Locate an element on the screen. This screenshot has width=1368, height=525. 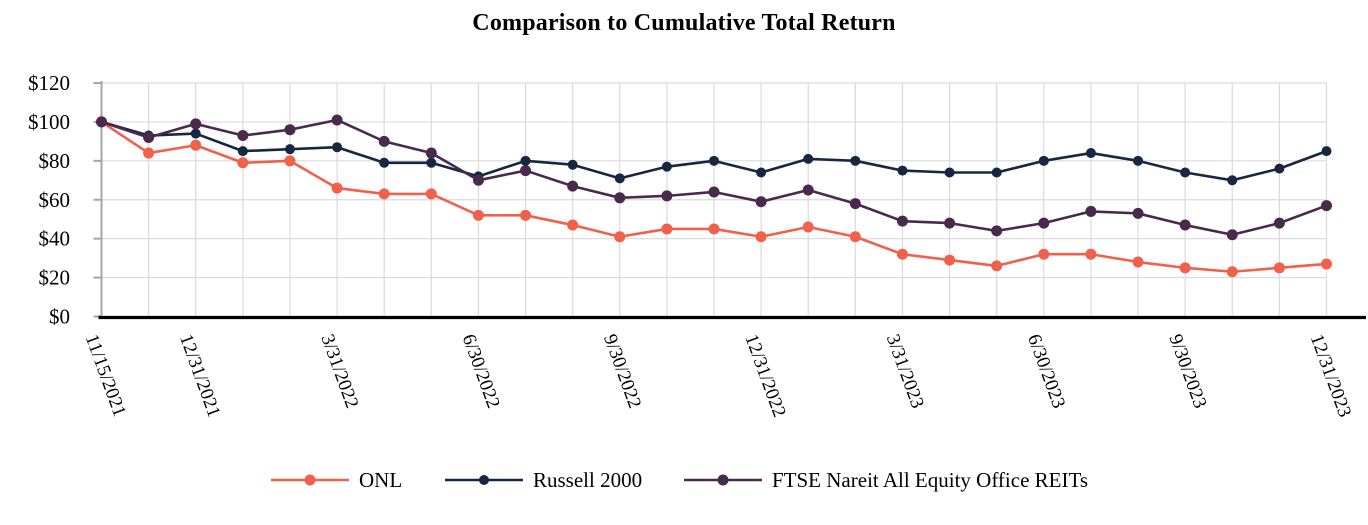
x-tick-label: 3/31/2022 is located at coordinates (339, 372).